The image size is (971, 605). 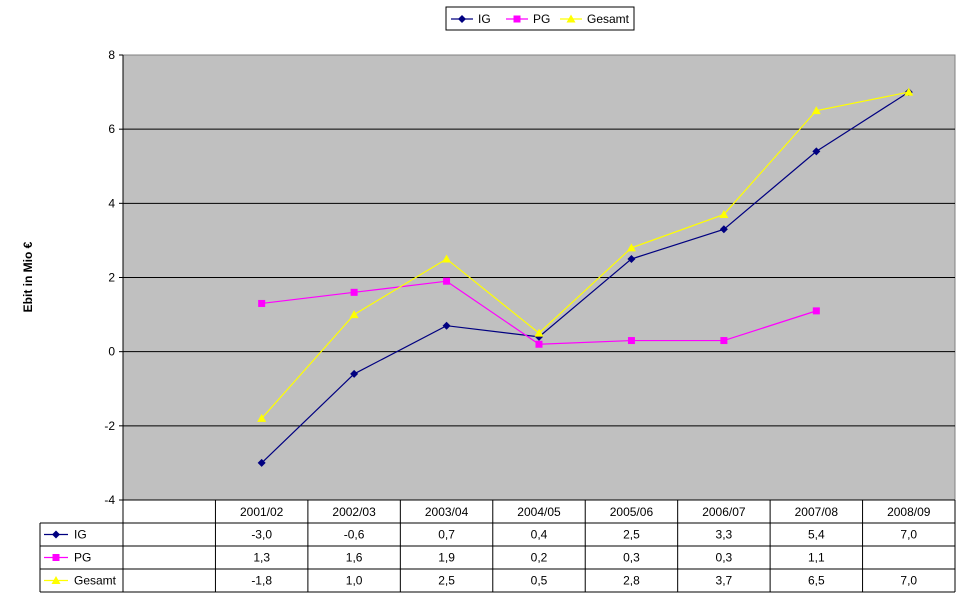 What do you see at coordinates (462, 19) in the screenshot?
I see `legend-marker-ig` at bounding box center [462, 19].